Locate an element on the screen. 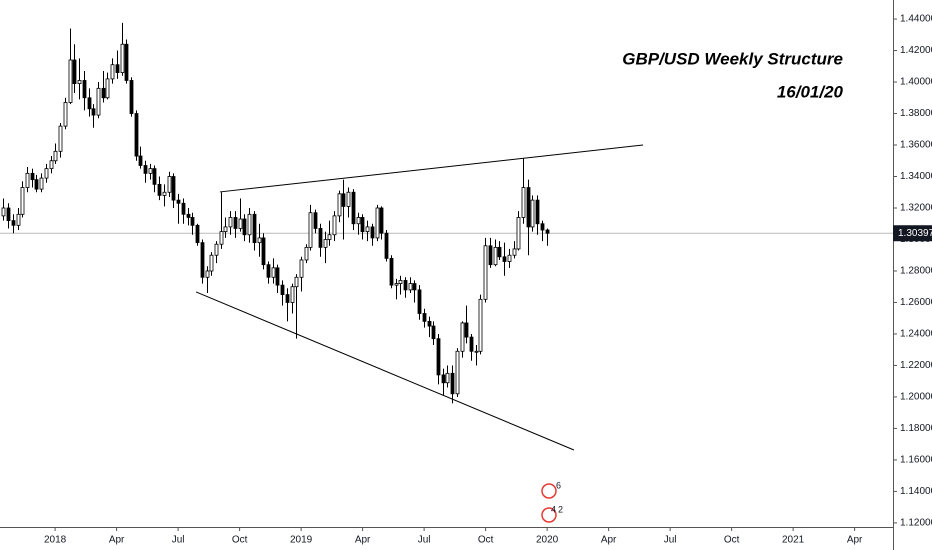 The height and width of the screenshot is (550, 932). y-tick-label: 1.40000 is located at coordinates (916, 82).